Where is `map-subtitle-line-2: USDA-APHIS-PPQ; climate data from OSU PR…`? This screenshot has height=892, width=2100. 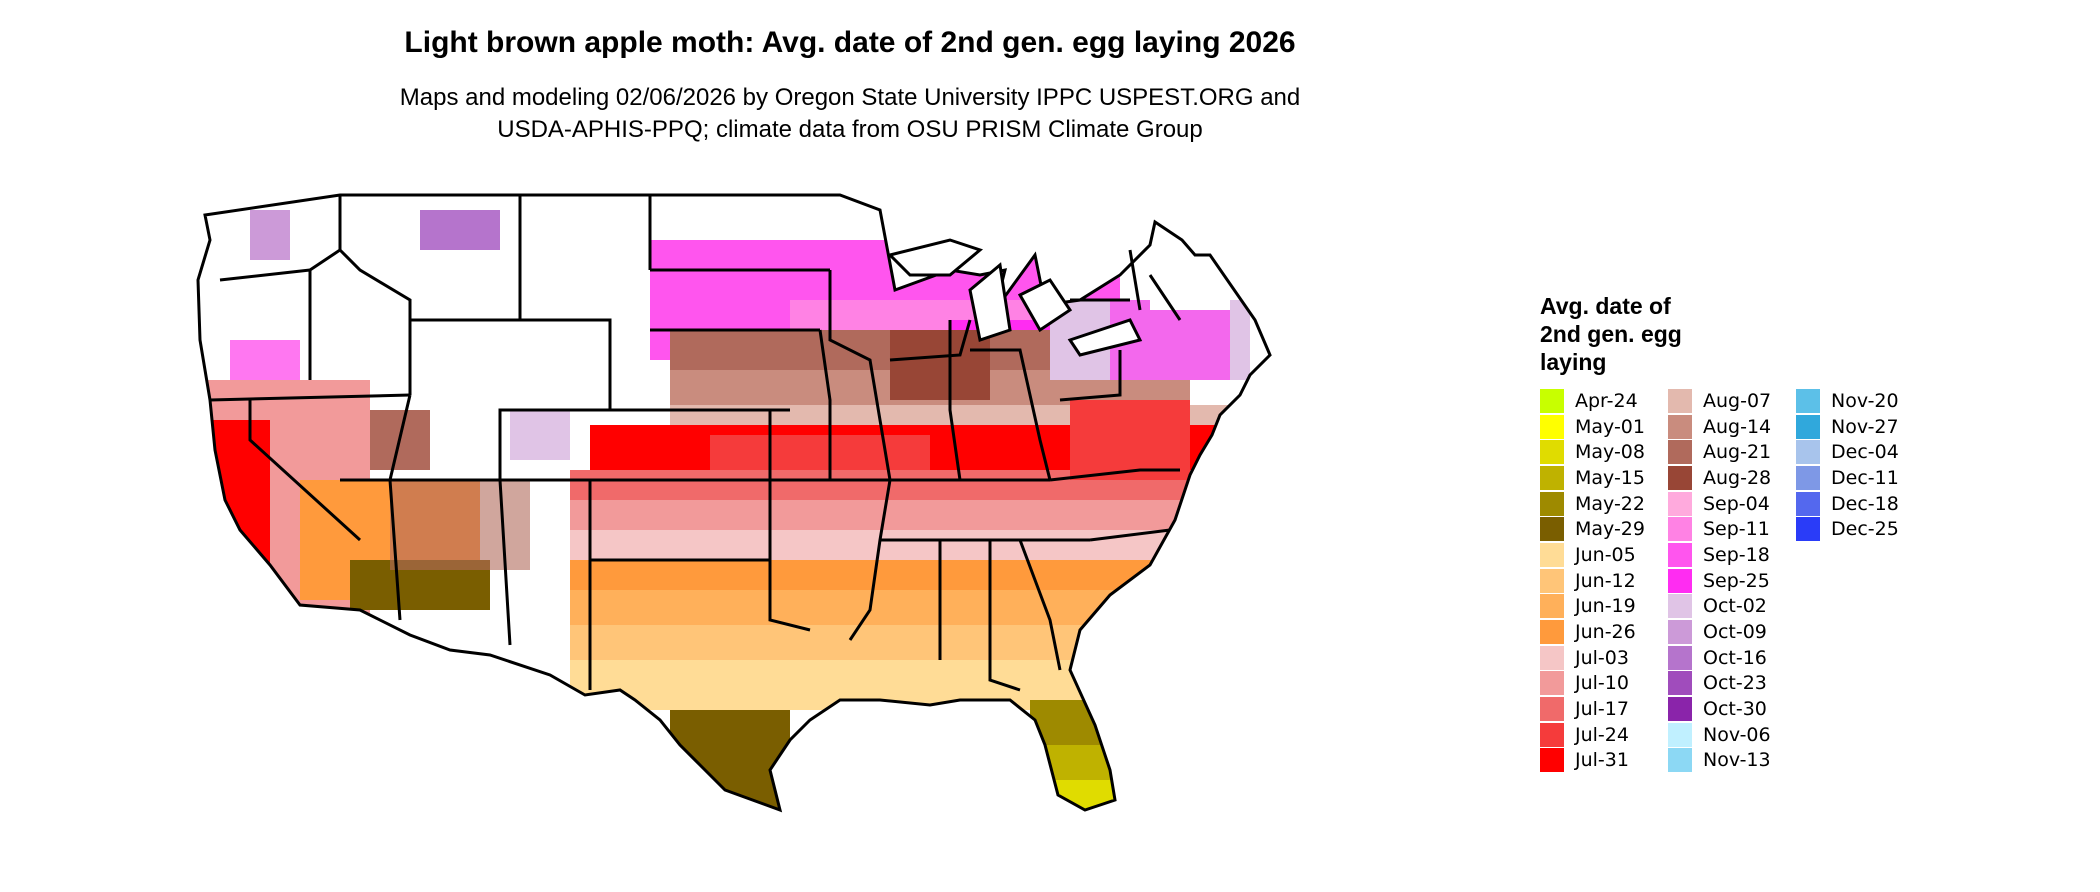 map-subtitle-line-2: USDA-APHIS-PPQ; climate data from OSU PR… is located at coordinates (850, 129).